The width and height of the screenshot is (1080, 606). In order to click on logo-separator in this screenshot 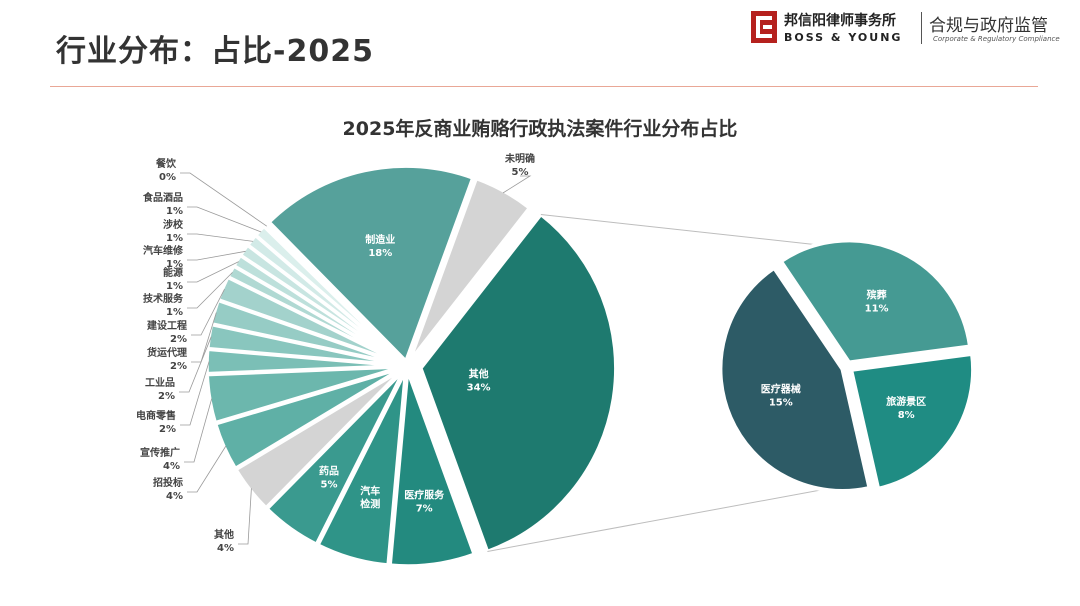, I will do `click(921, 28)`.